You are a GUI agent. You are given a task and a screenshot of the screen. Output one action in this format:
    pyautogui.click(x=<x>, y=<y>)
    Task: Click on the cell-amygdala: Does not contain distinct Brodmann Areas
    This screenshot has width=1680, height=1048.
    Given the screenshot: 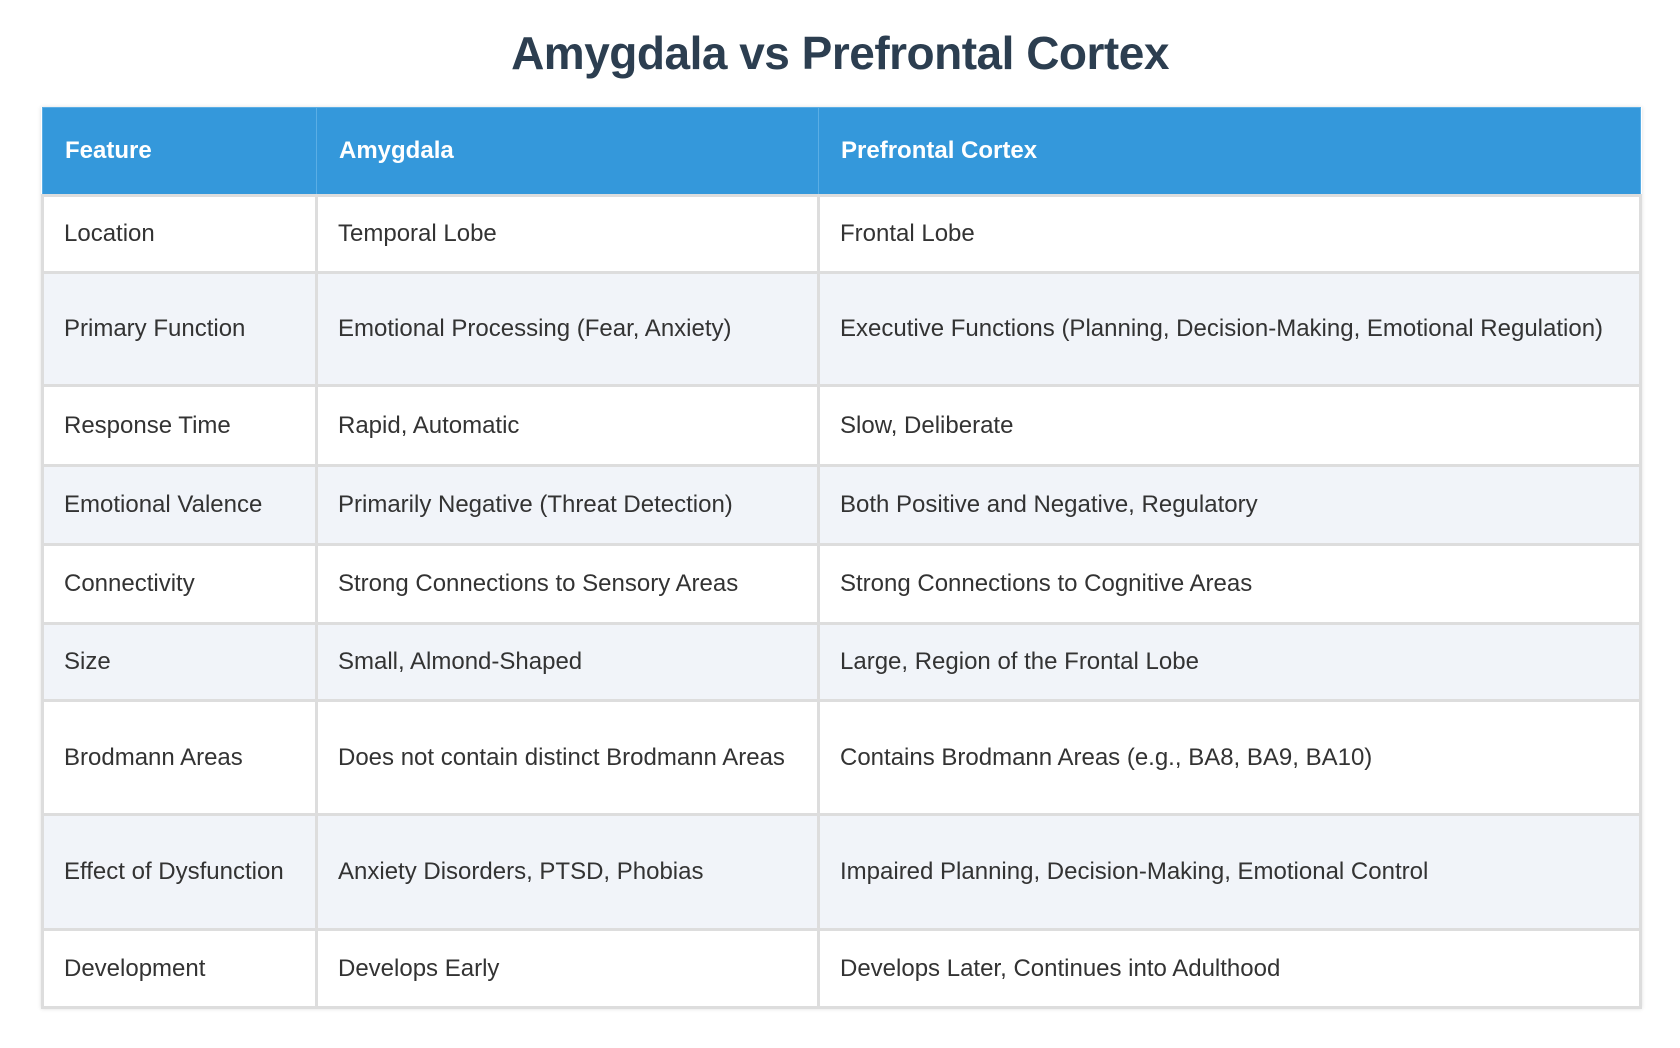 What is the action you would take?
    pyautogui.click(x=567, y=757)
    